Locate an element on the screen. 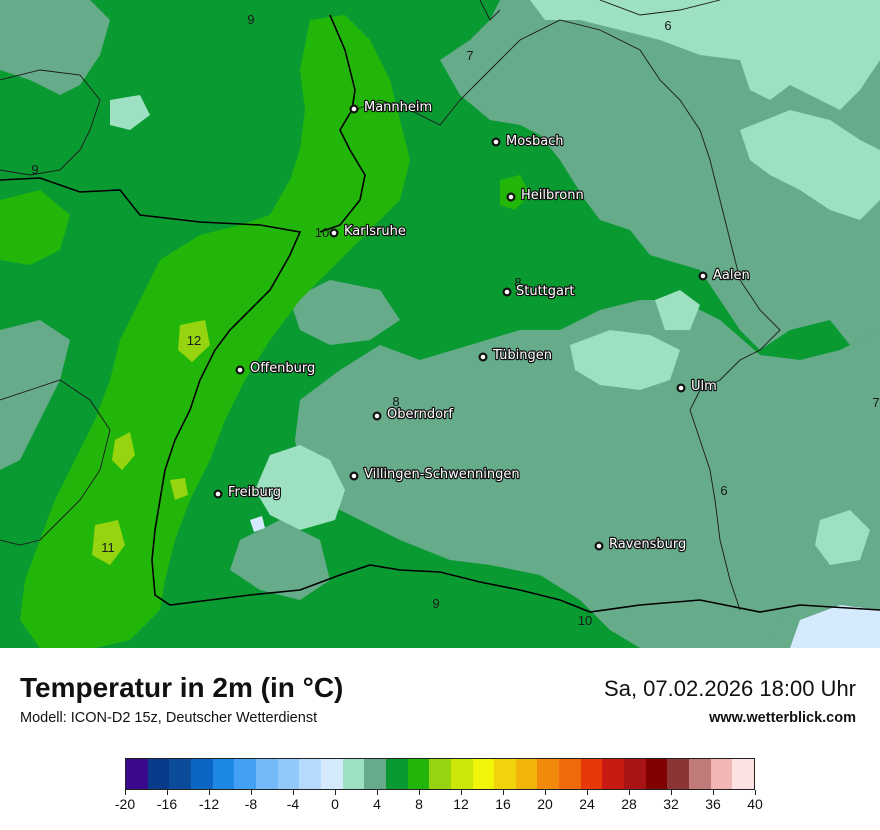 The image size is (880, 830). city-label: Heilbronn is located at coordinates (552, 195).